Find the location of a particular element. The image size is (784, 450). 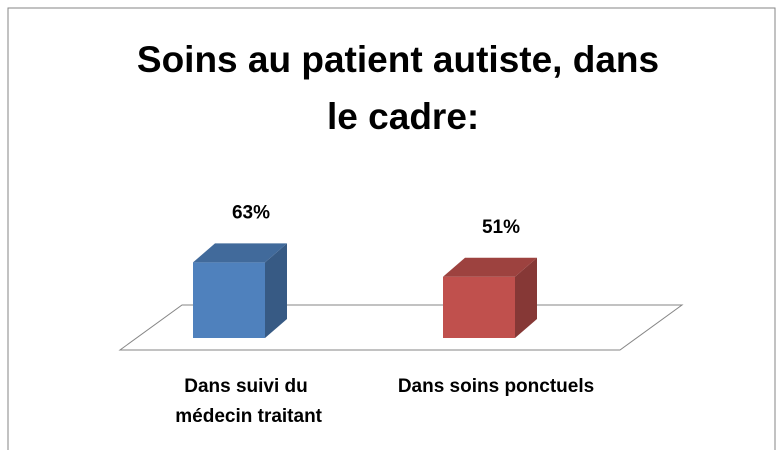

data-label: 51% is located at coordinates (501, 227).